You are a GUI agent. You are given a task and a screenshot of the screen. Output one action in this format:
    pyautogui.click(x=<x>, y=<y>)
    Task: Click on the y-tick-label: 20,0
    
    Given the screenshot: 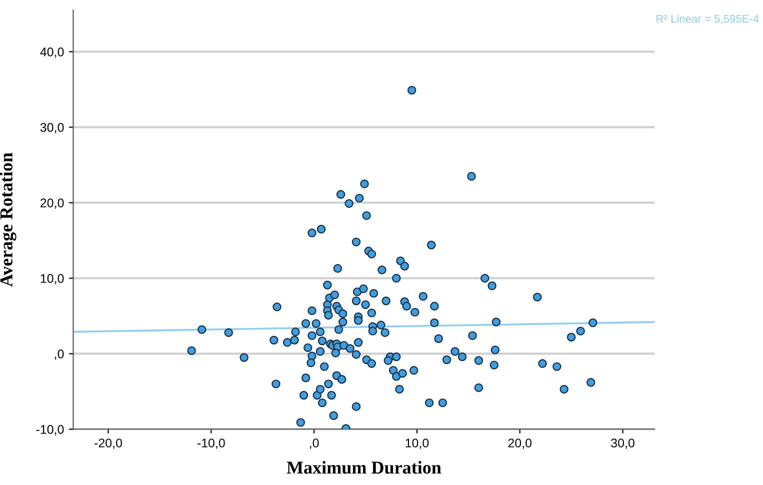 What is the action you would take?
    pyautogui.click(x=52, y=203)
    